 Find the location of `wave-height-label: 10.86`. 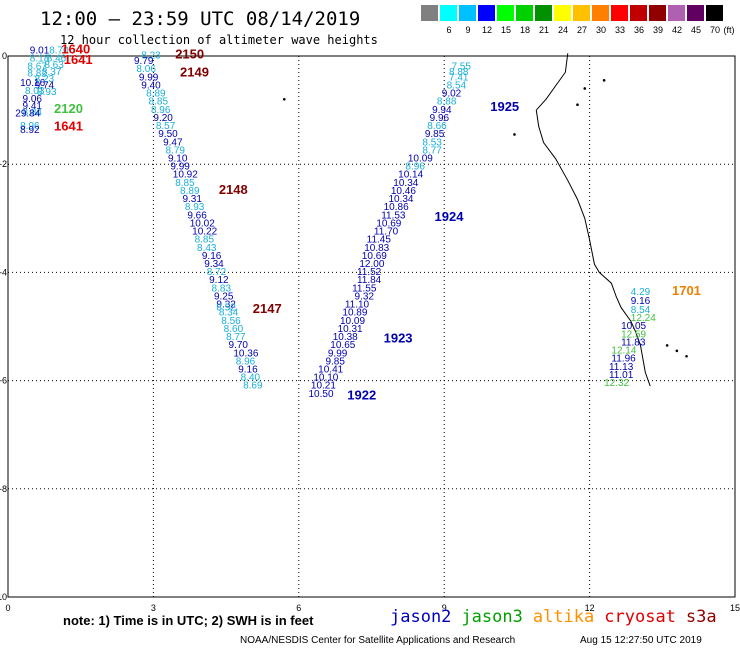

wave-height-label: 10.86 is located at coordinates (396, 207).